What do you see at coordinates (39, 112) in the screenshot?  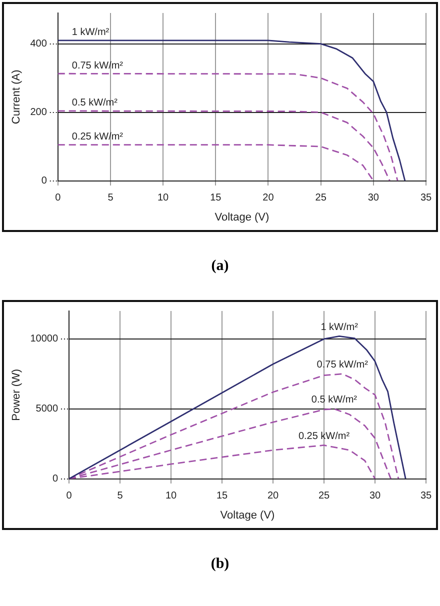 I see `y-tick-label: 200` at bounding box center [39, 112].